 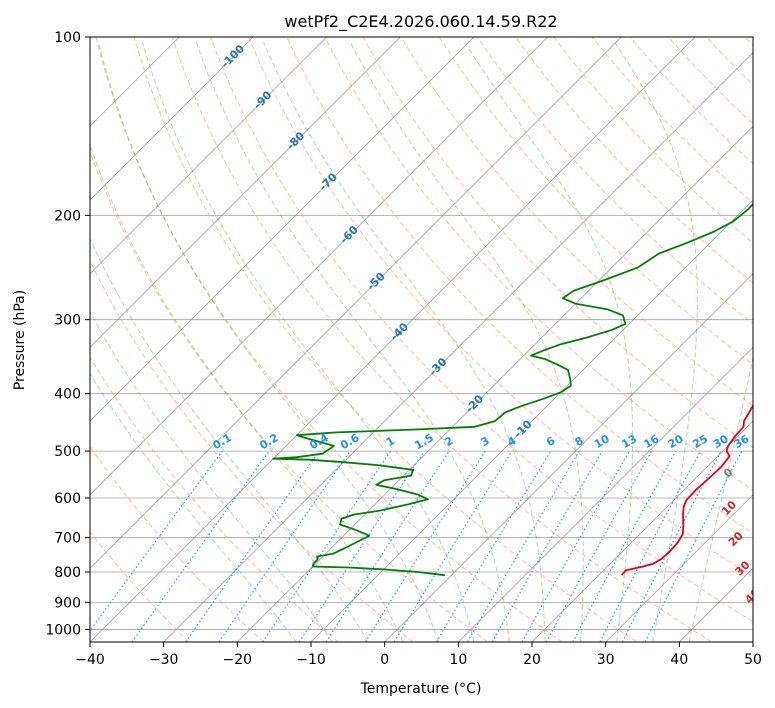 What do you see at coordinates (753, 660) in the screenshot?
I see `x-tick-label: 50` at bounding box center [753, 660].